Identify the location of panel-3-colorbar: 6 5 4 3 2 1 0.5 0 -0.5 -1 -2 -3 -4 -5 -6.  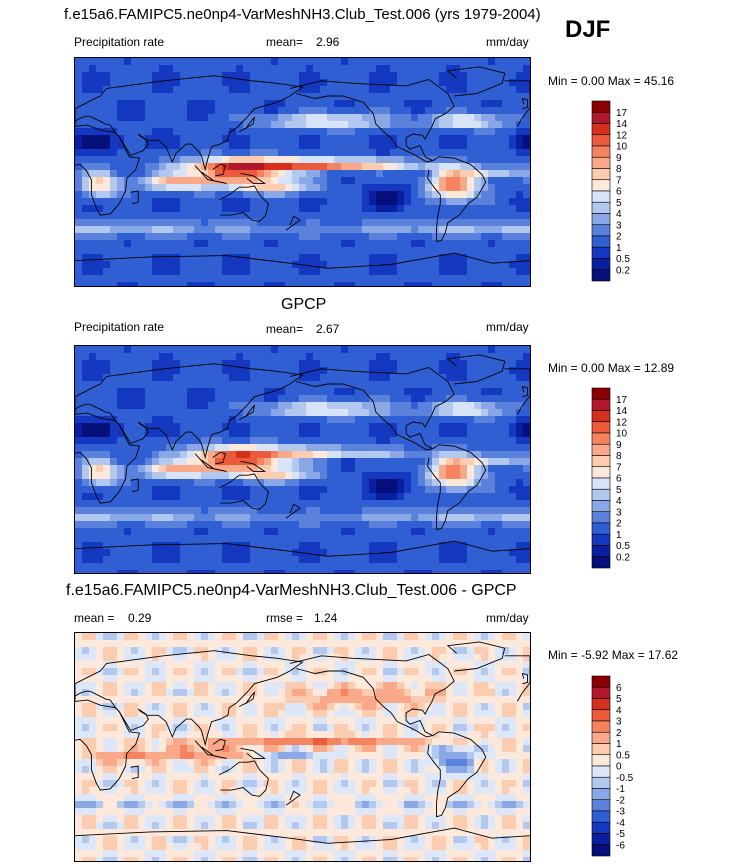
(621, 767).